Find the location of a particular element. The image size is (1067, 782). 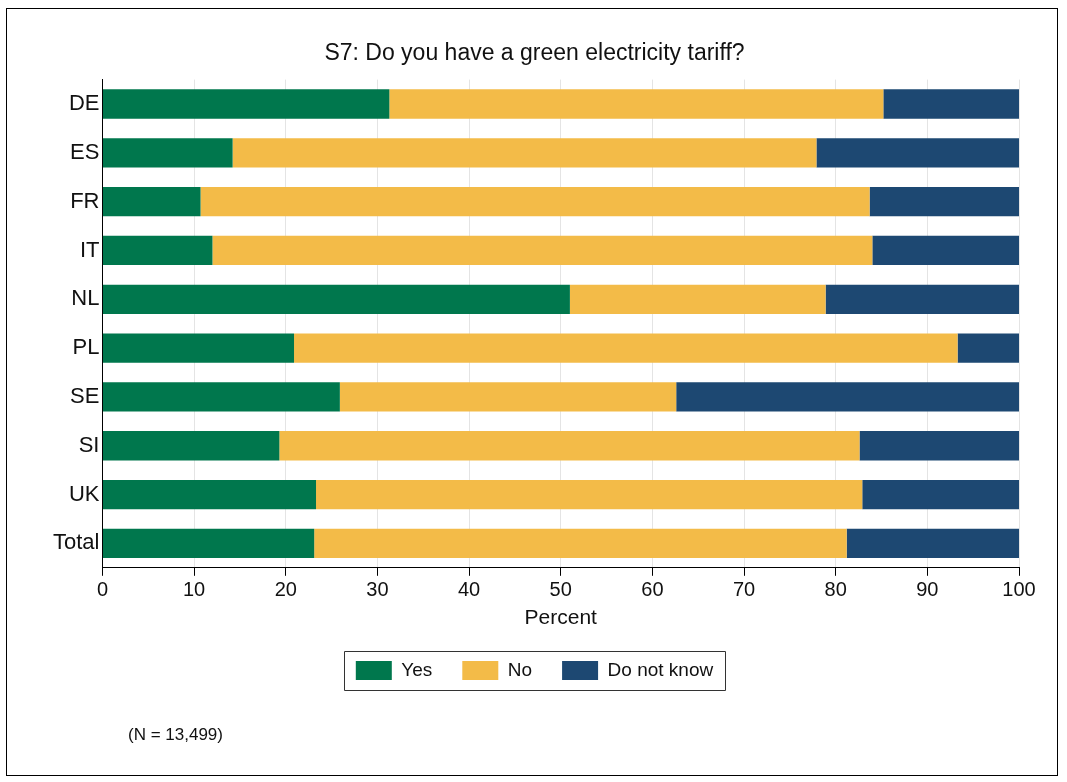

legend-label: Do not know is located at coordinates (660, 669).